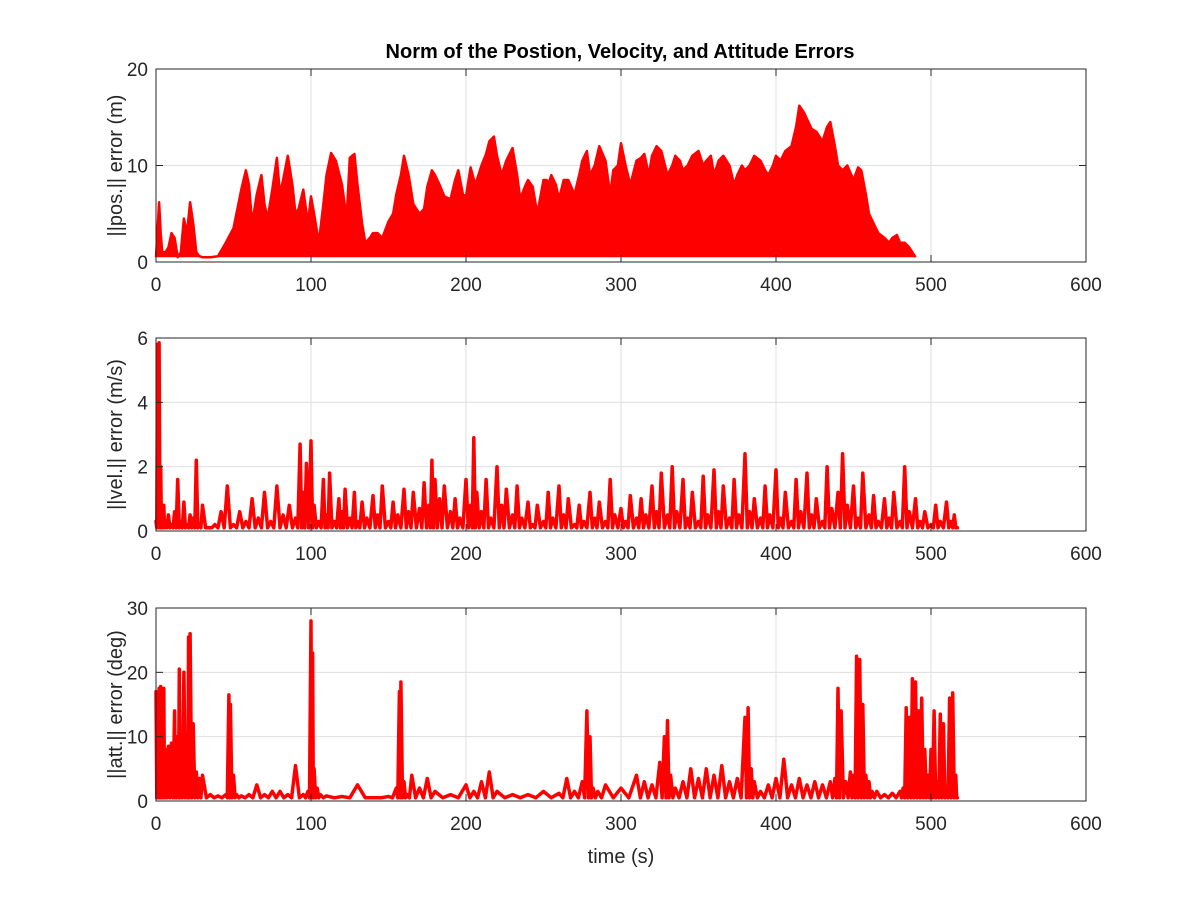 This screenshot has height=900, width=1200. I want to click on y-axis-label: ||pos.|| error (m), so click(116, 166).